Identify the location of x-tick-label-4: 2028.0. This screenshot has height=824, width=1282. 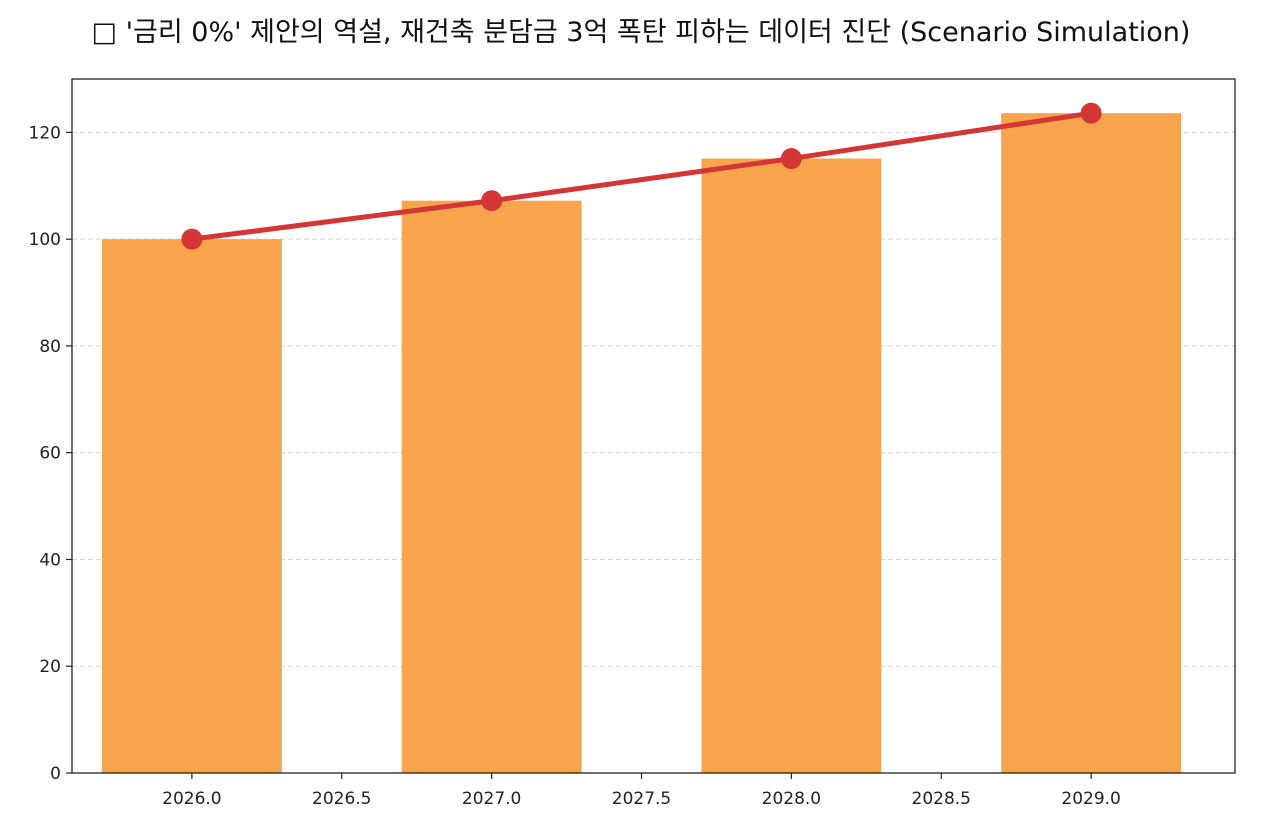
(791, 799).